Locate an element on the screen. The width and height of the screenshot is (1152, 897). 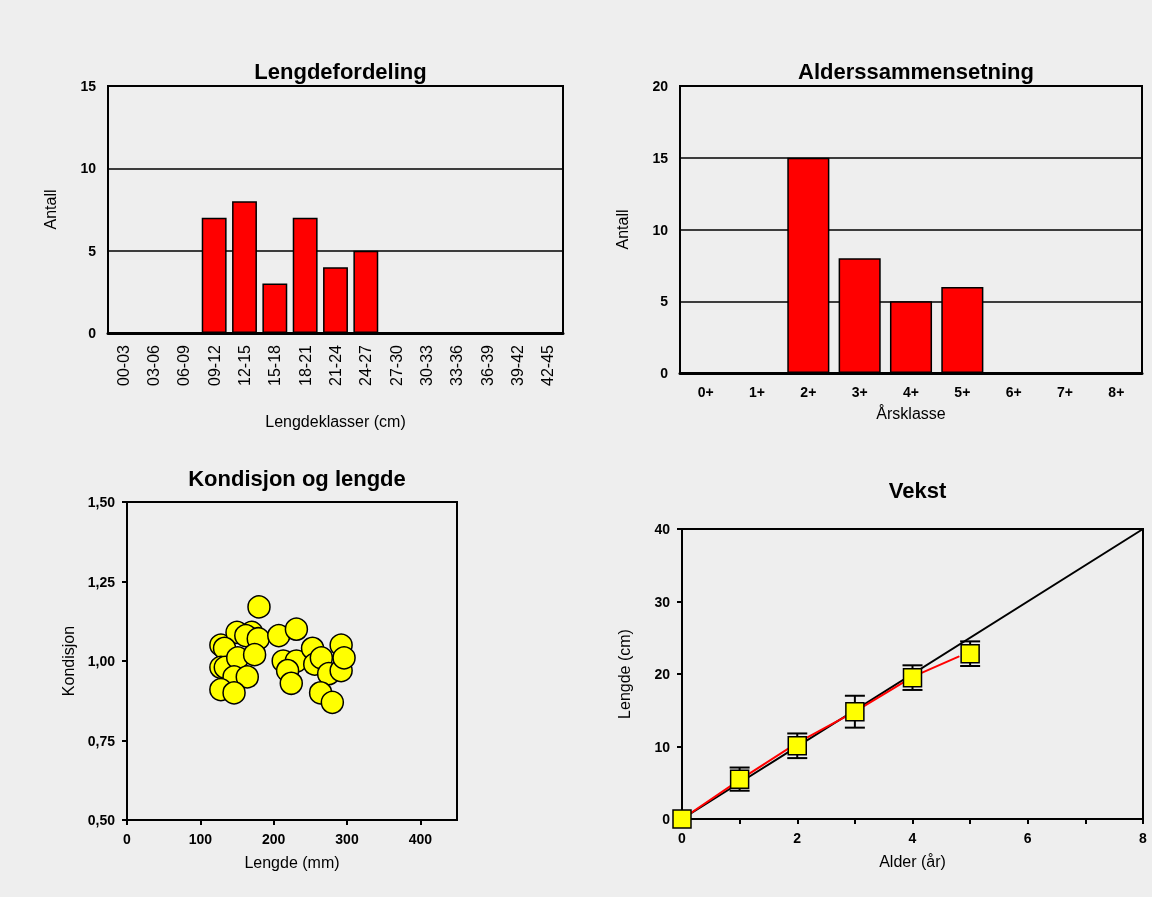
x-axis-title: Lengdeklasser (cm) is located at coordinates (335, 421).